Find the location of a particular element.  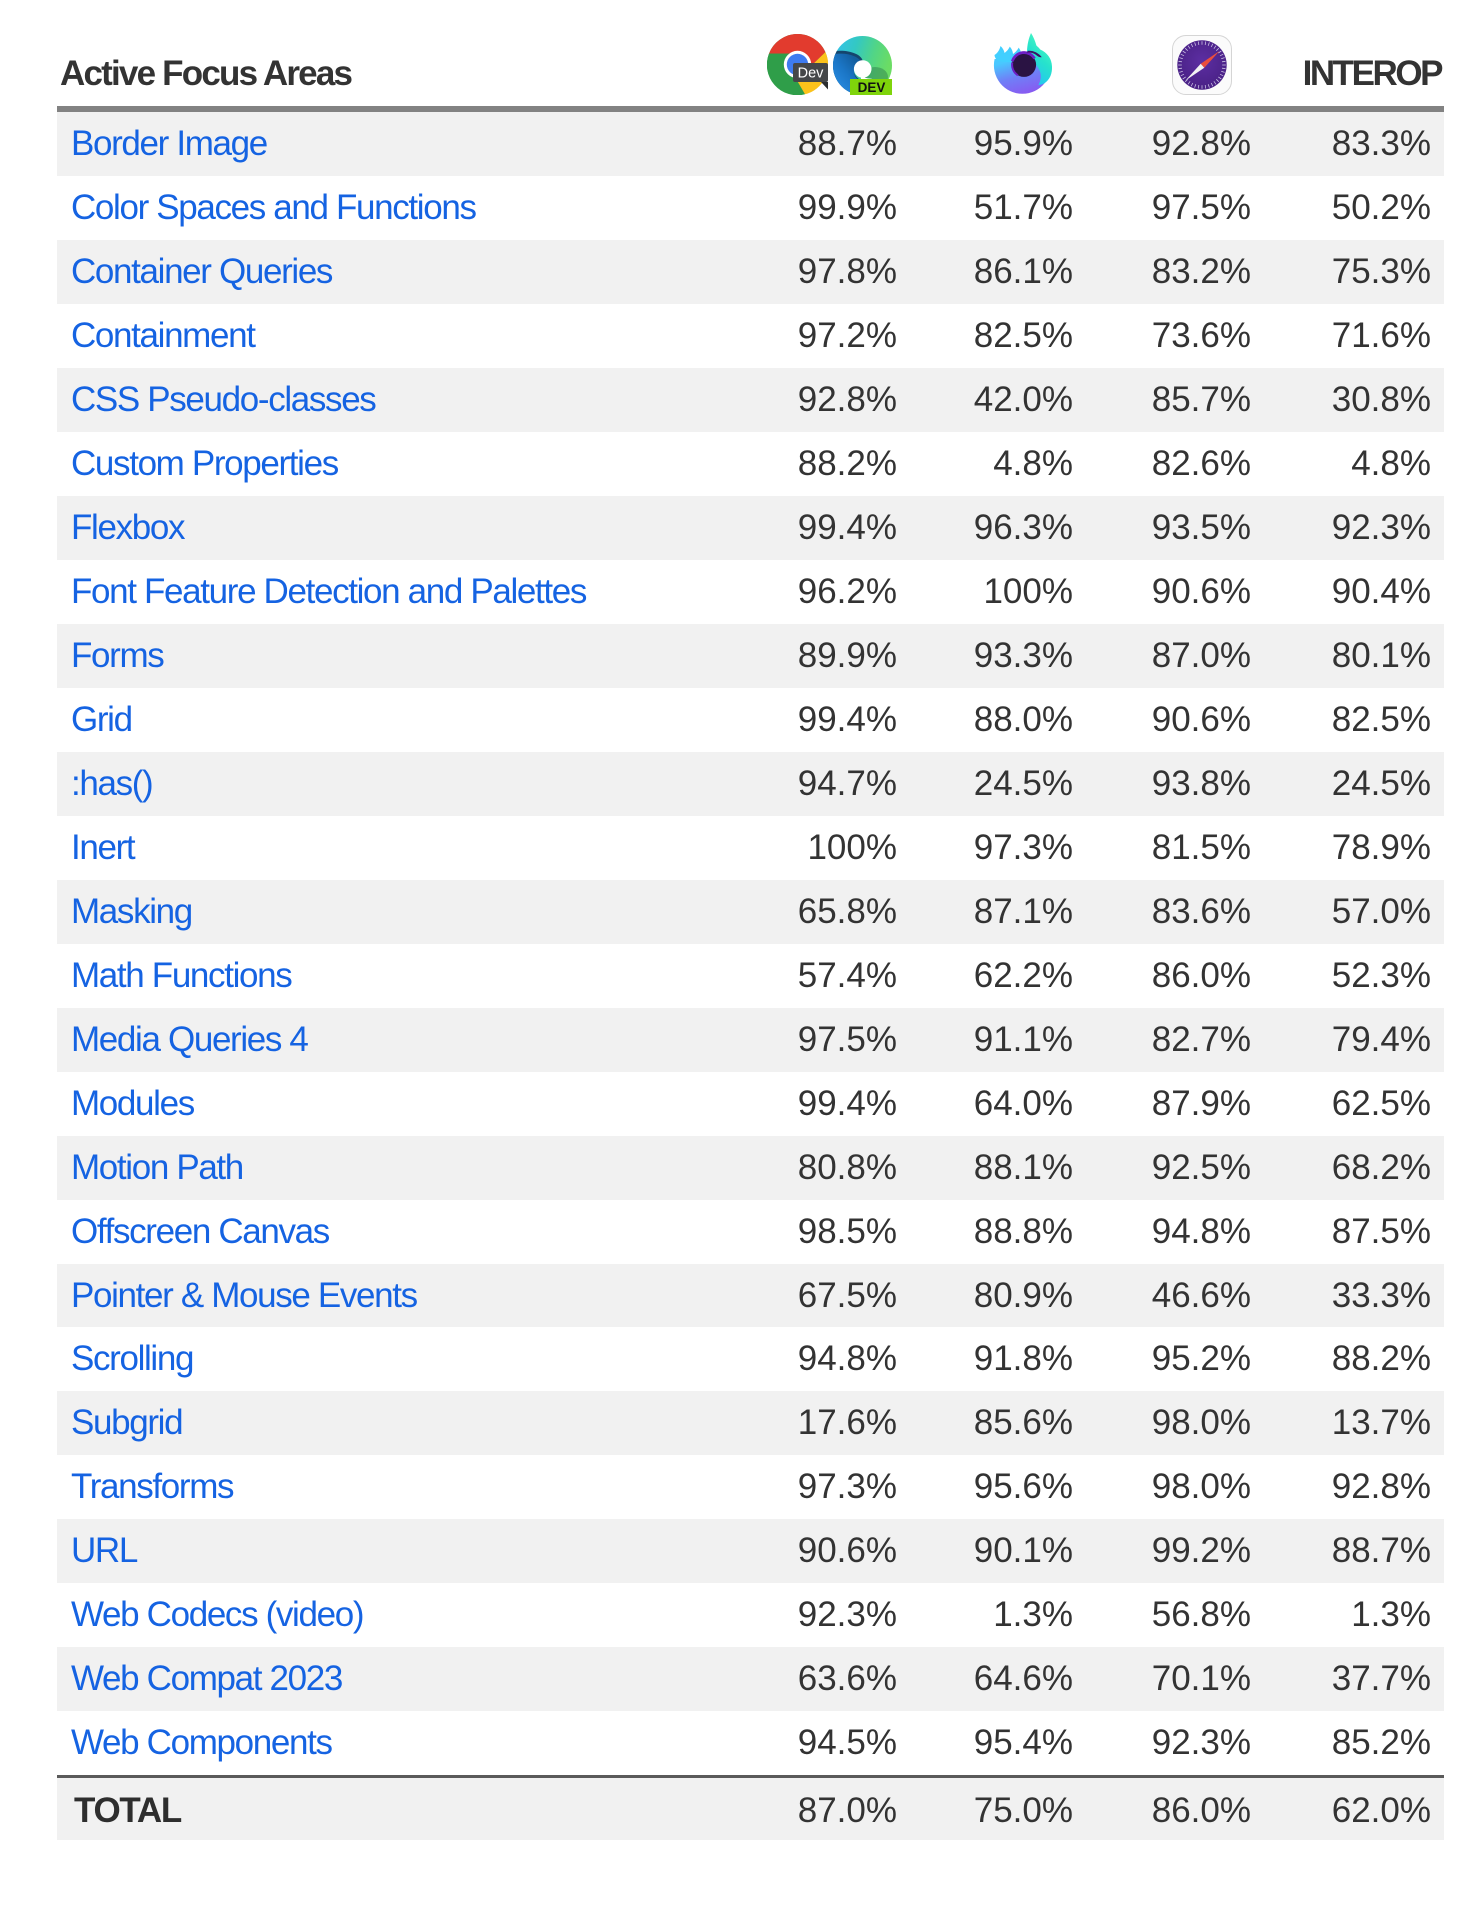

svg-text: DEV is located at coordinates (872, 87).